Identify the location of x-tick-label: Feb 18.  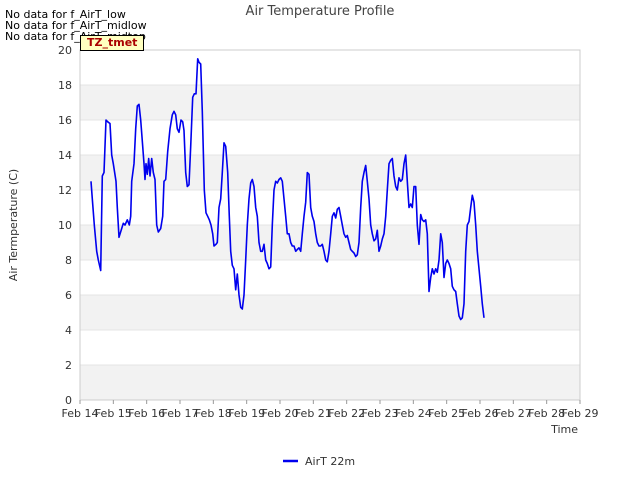
(213, 413).